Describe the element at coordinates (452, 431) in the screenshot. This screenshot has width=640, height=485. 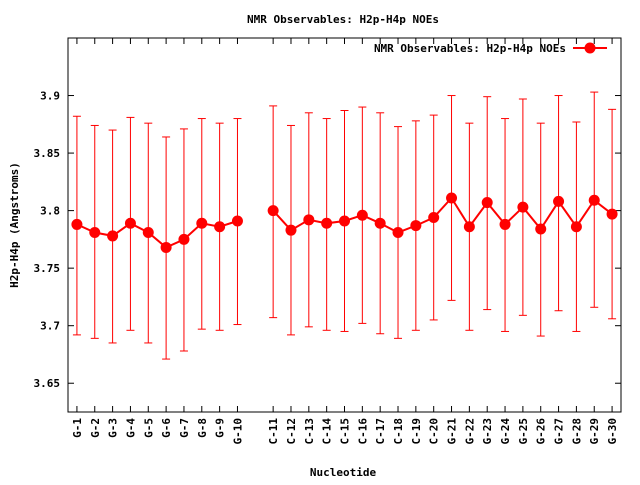
I see `x-tick-label: G-21` at that location.